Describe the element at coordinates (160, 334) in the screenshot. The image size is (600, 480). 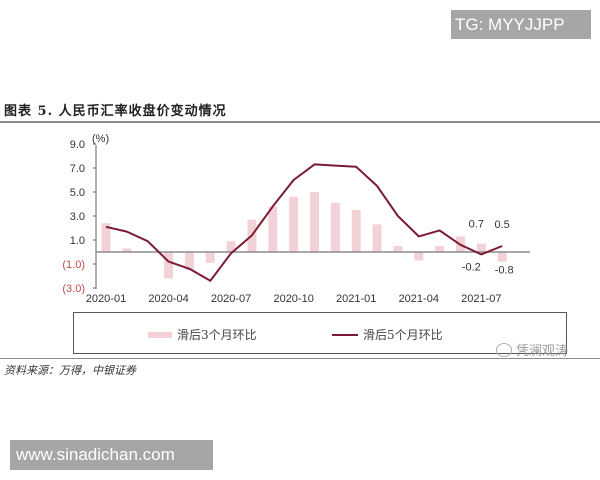
I see `bar-swatch-icon` at that location.